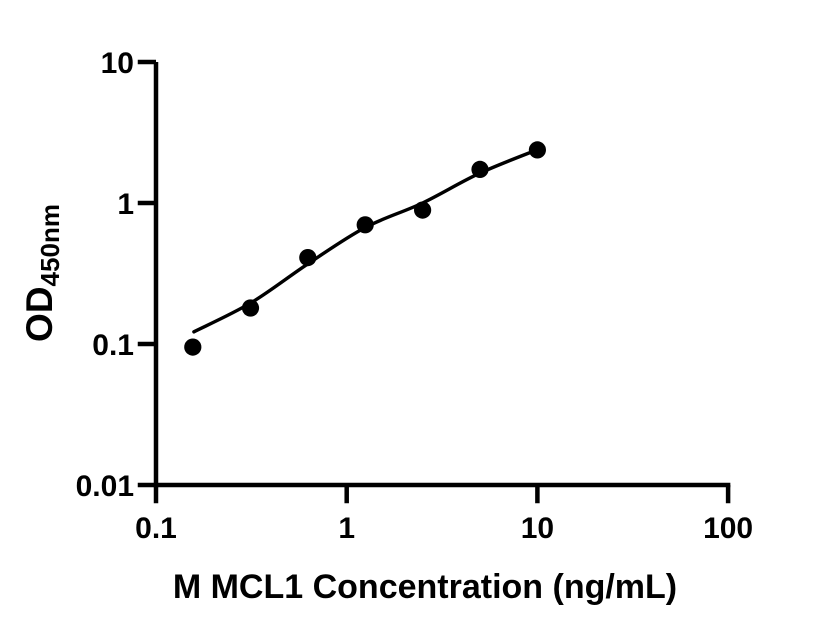  Describe the element at coordinates (537, 528) in the screenshot. I see `x-tick-label: 10` at that location.